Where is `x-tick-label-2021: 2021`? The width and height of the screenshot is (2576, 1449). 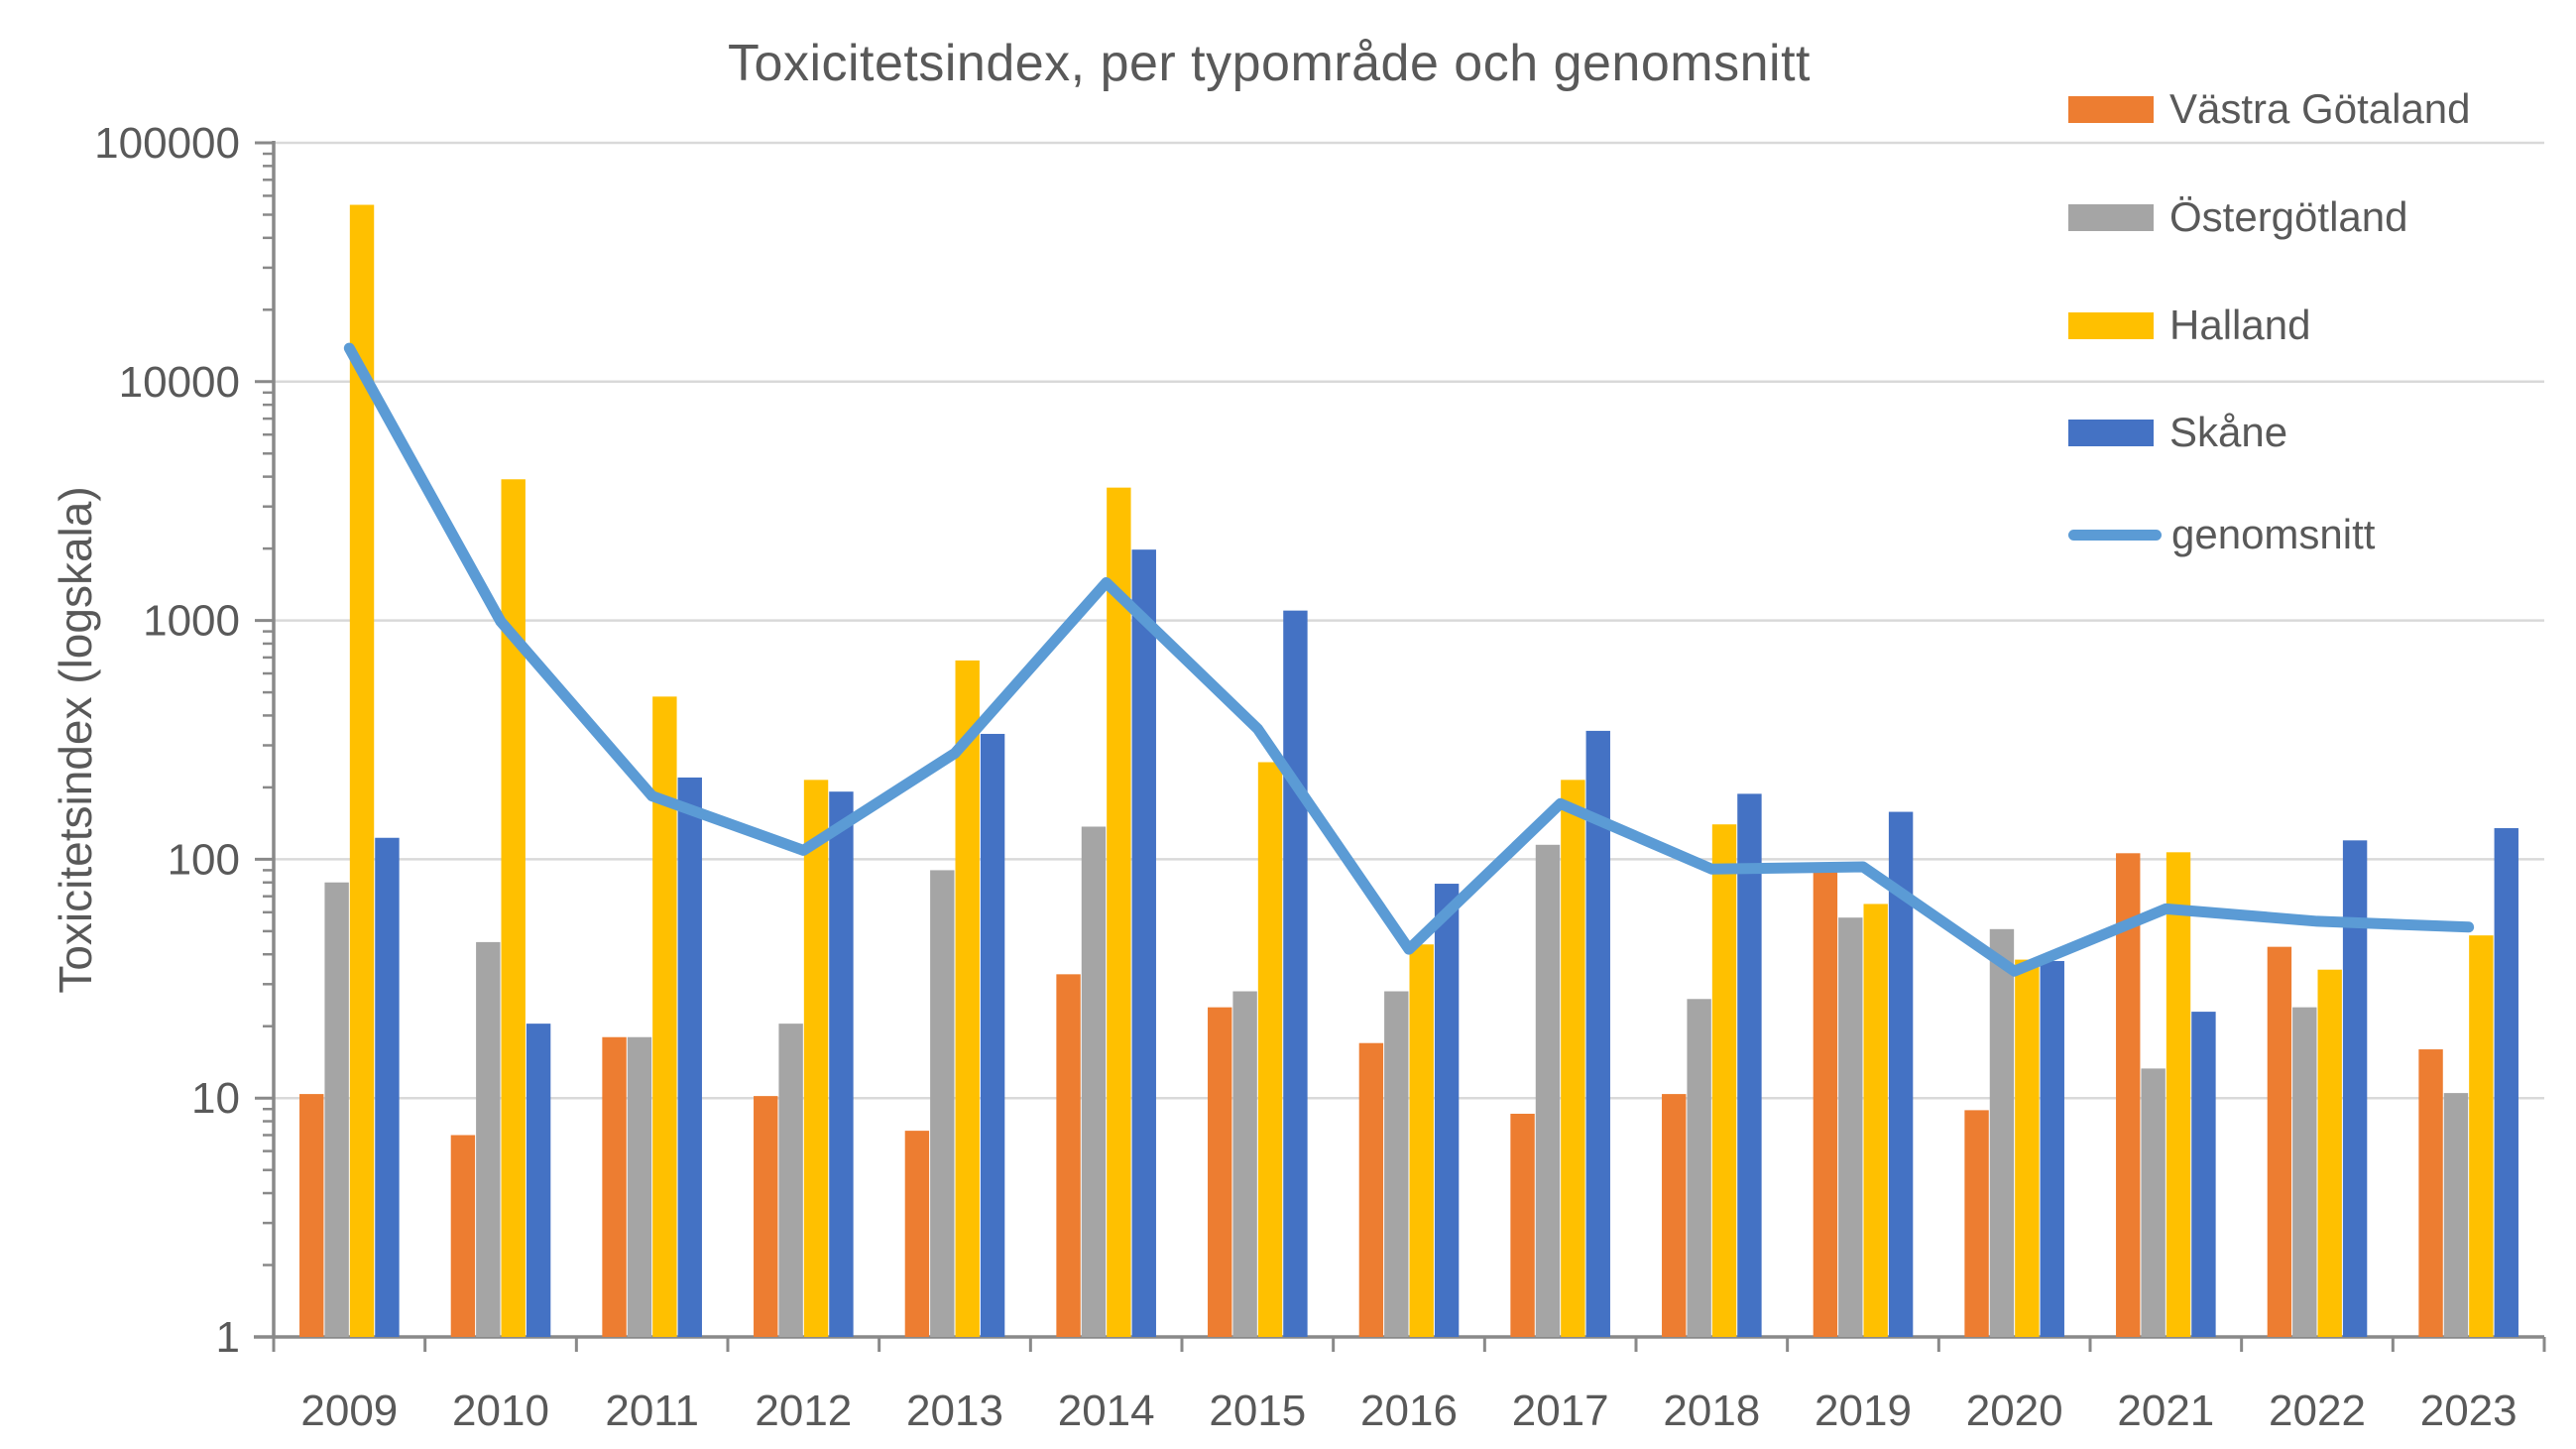
x-tick-label-2021: 2021 is located at coordinates (2165, 1411).